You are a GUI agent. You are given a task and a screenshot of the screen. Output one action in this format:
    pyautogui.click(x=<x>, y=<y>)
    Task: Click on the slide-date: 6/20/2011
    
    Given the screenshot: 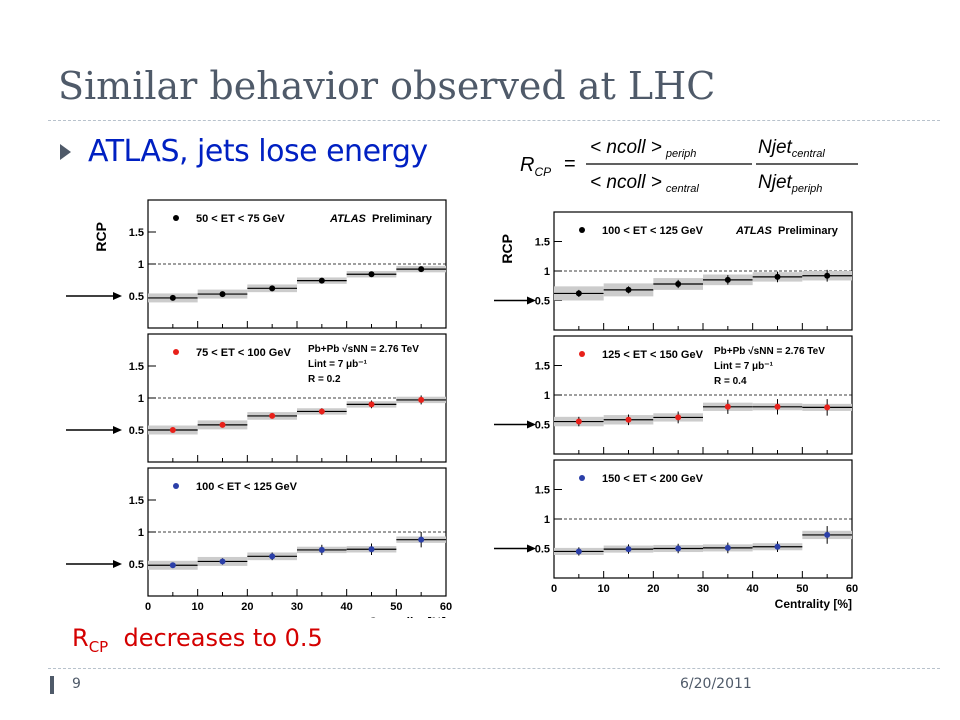 What is the action you would take?
    pyautogui.click(x=716, y=684)
    